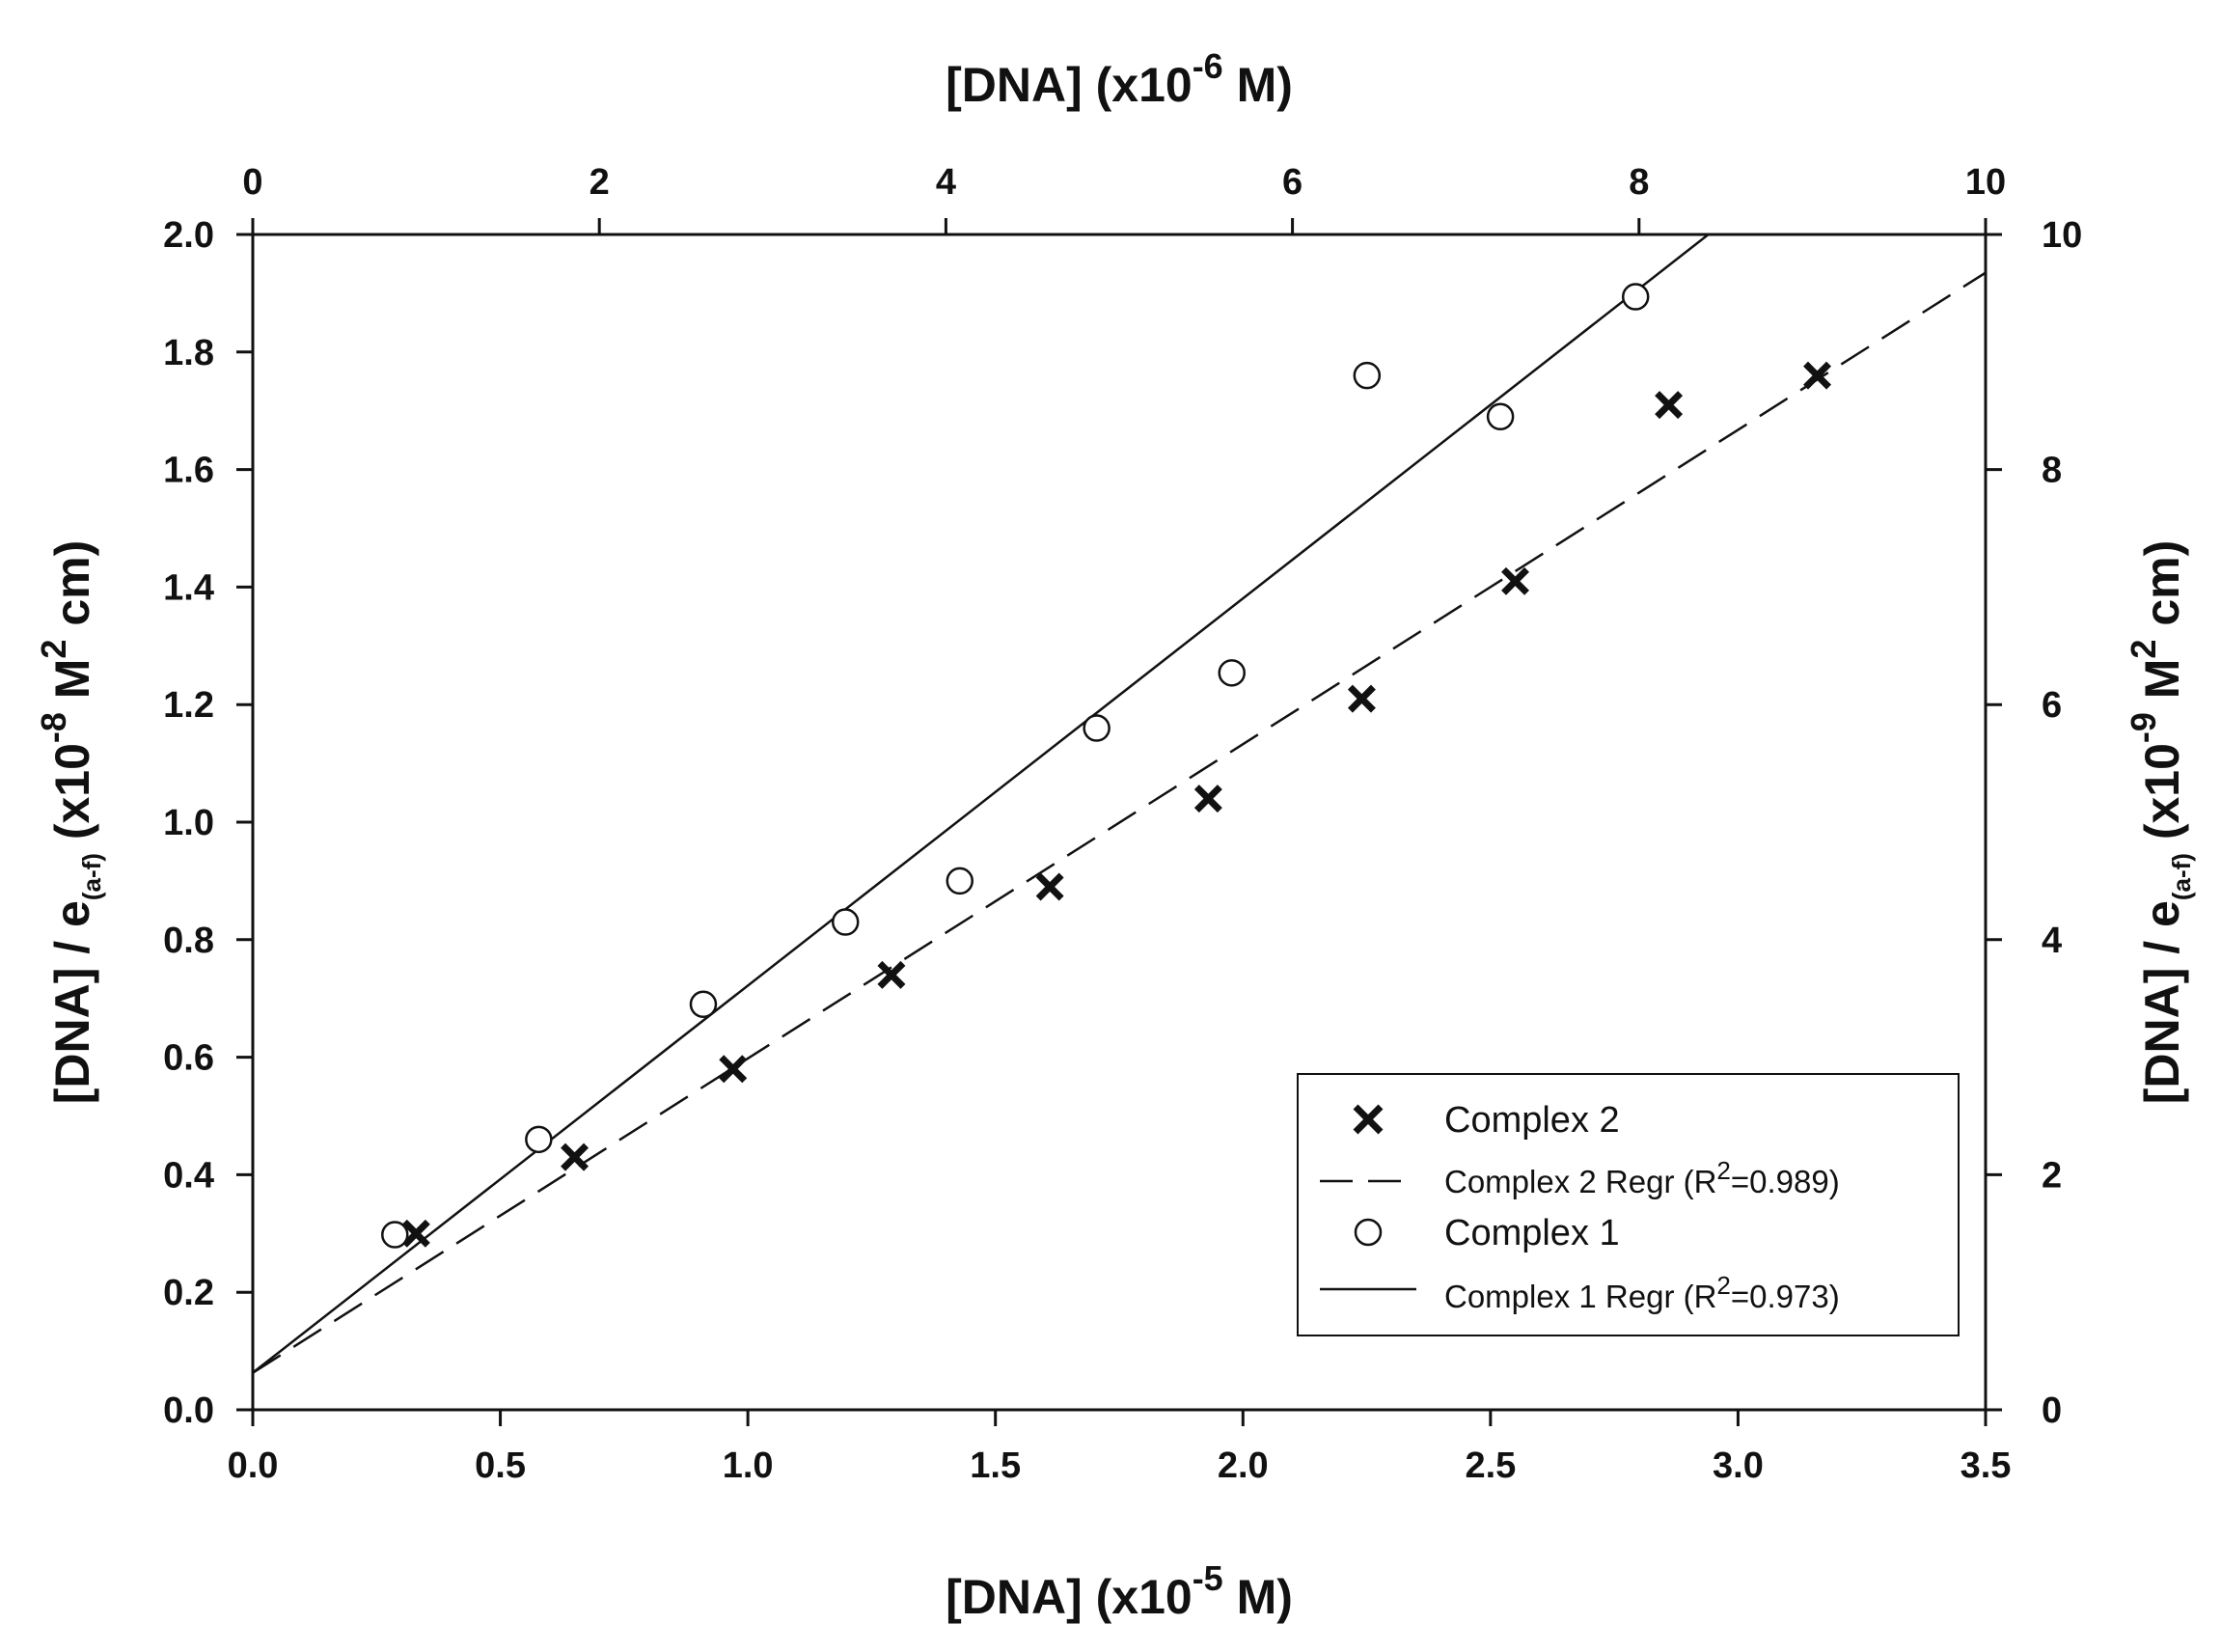  What do you see at coordinates (188, 705) in the screenshot?
I see `left-tick-label: 1.2` at bounding box center [188, 705].